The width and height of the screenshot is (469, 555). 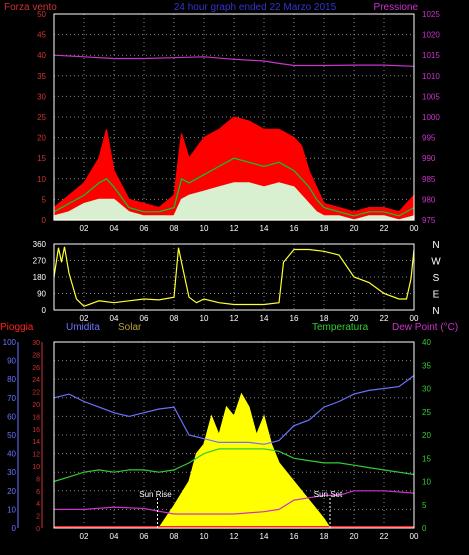 What do you see at coordinates (426, 342) in the screenshot?
I see `p3-temp-tick-label: 40` at bounding box center [426, 342].